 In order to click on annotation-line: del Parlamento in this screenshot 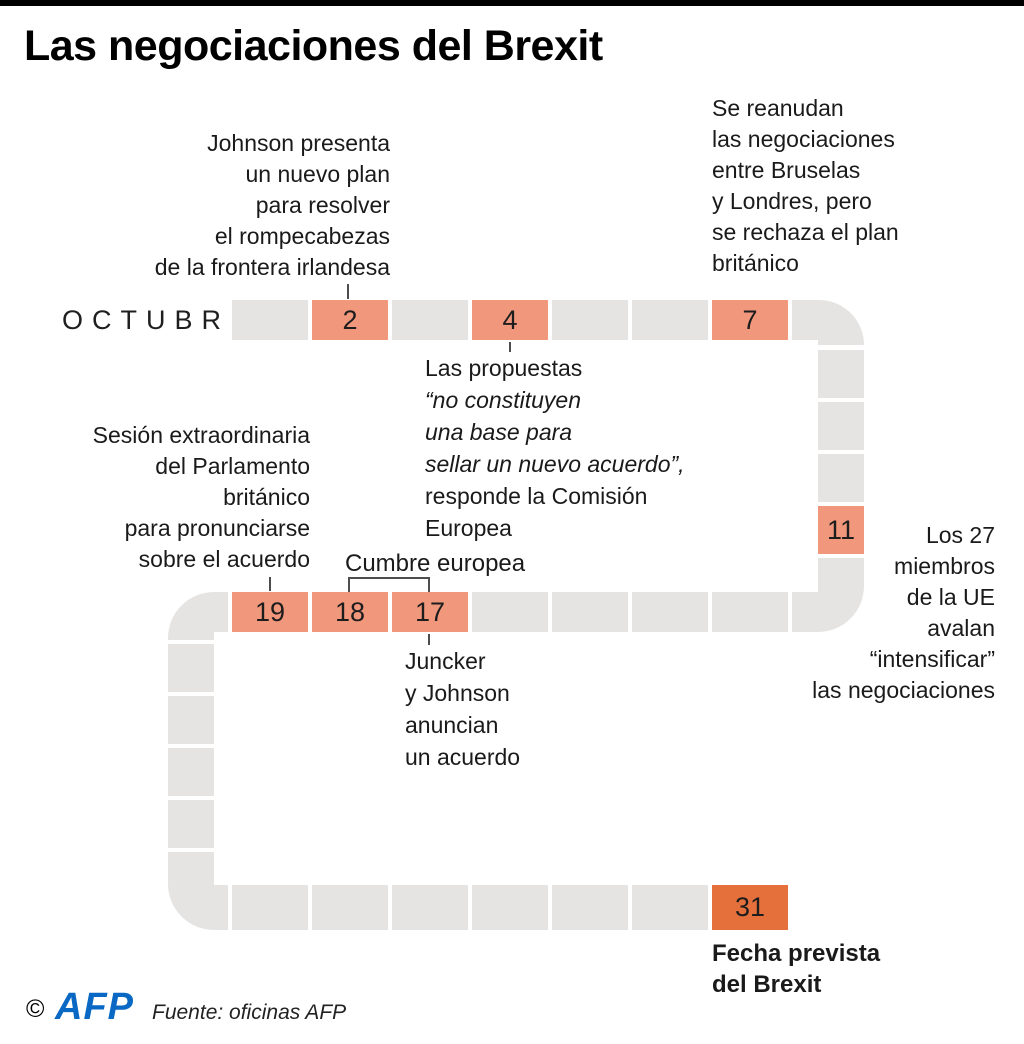, I will do `click(232, 466)`.